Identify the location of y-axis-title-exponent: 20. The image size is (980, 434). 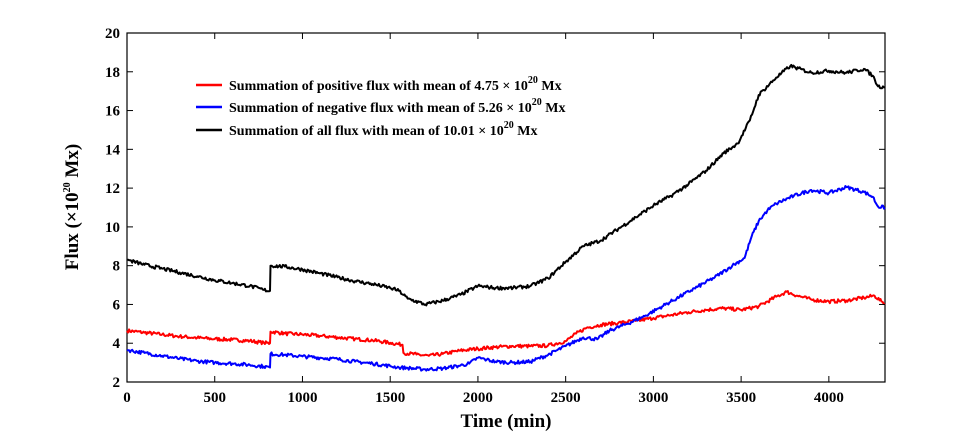
(67, 187).